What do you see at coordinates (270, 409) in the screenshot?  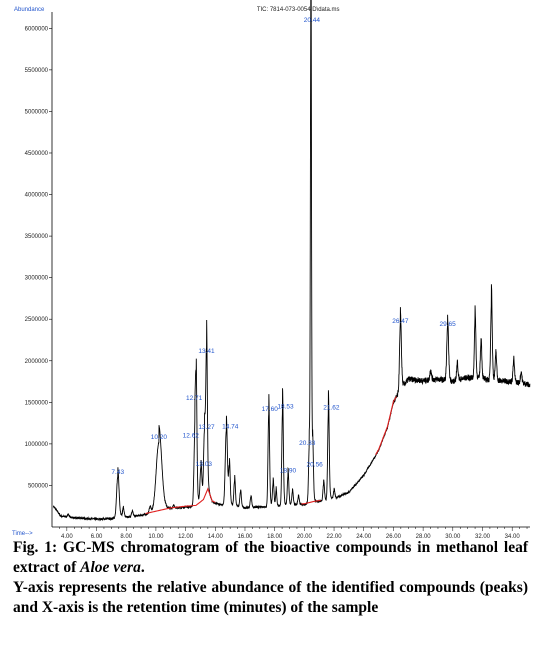 I see `peak-label: 17.60` at bounding box center [270, 409].